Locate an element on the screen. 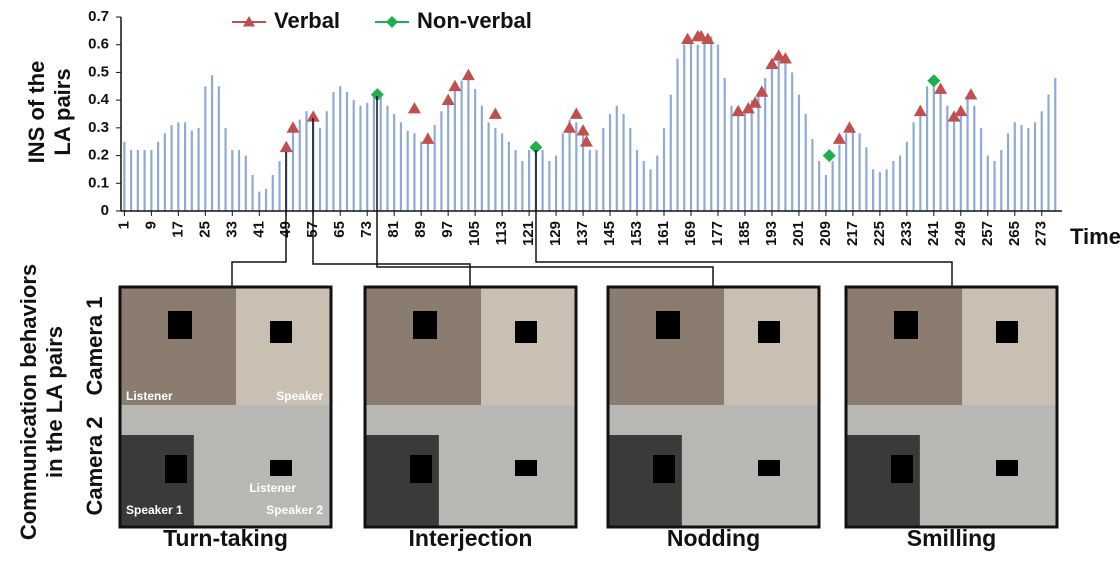  panel-caption: Nodding is located at coordinates (713, 538).